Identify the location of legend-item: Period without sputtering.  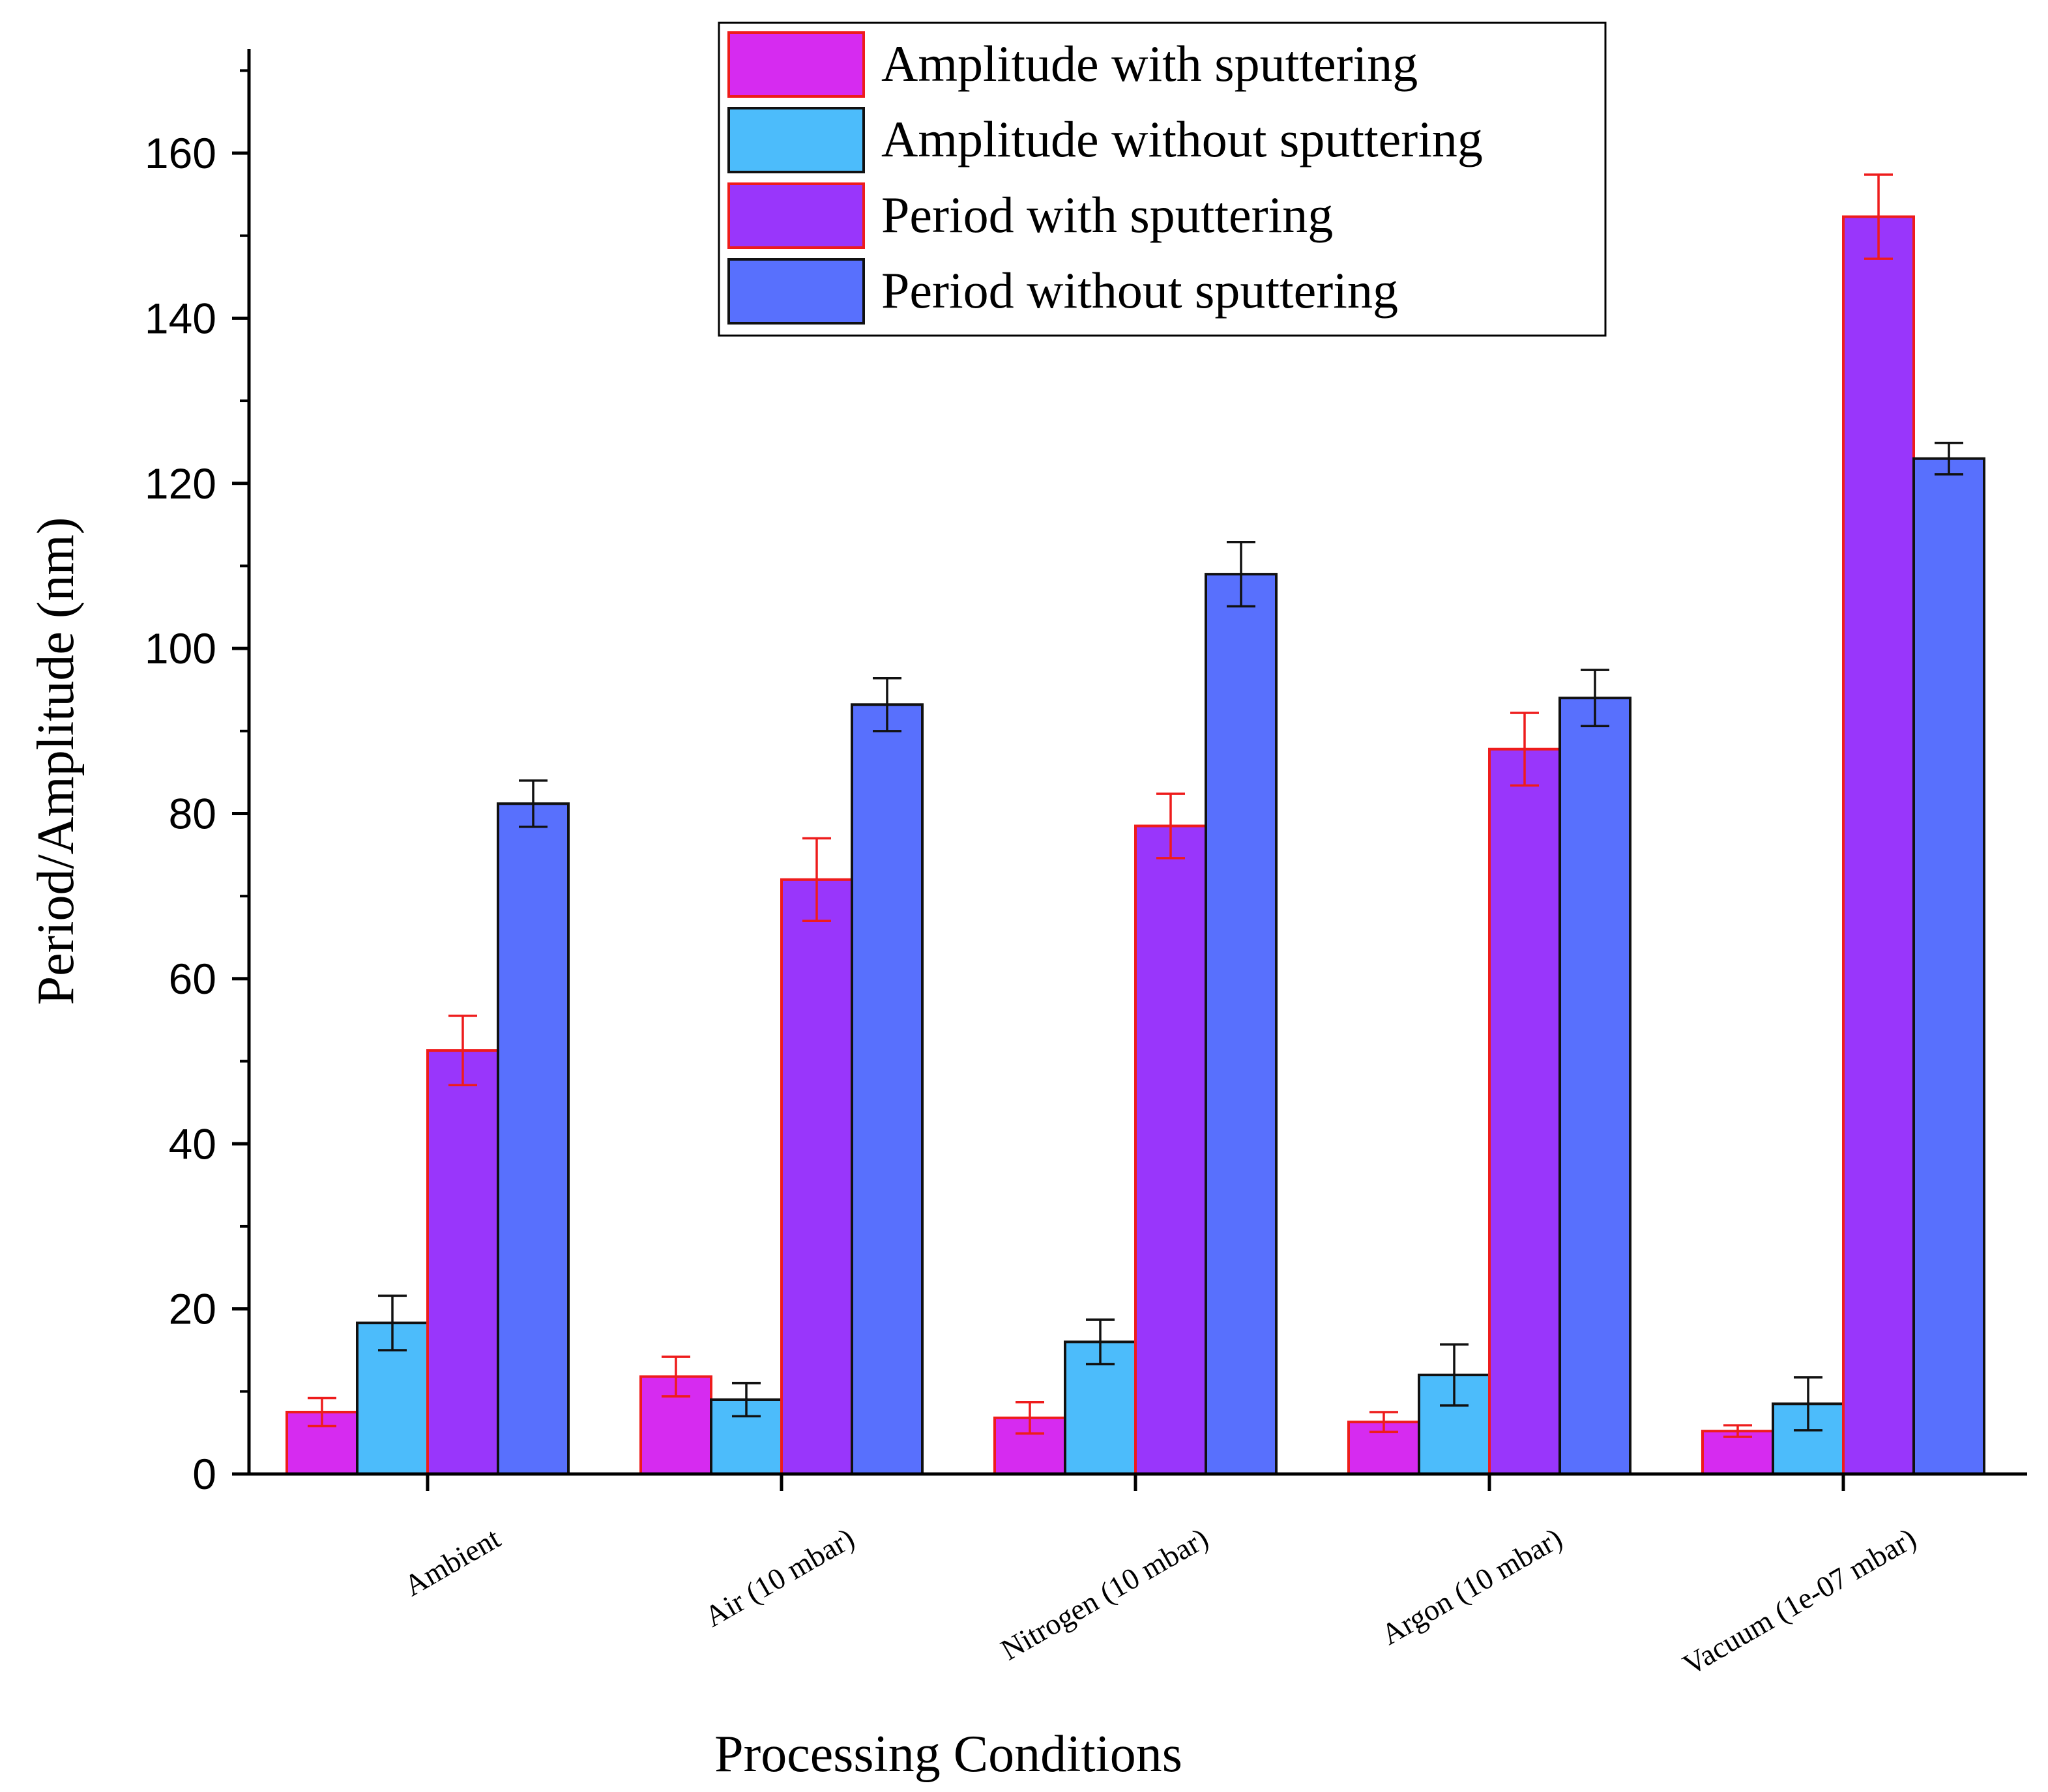
(1062, 291).